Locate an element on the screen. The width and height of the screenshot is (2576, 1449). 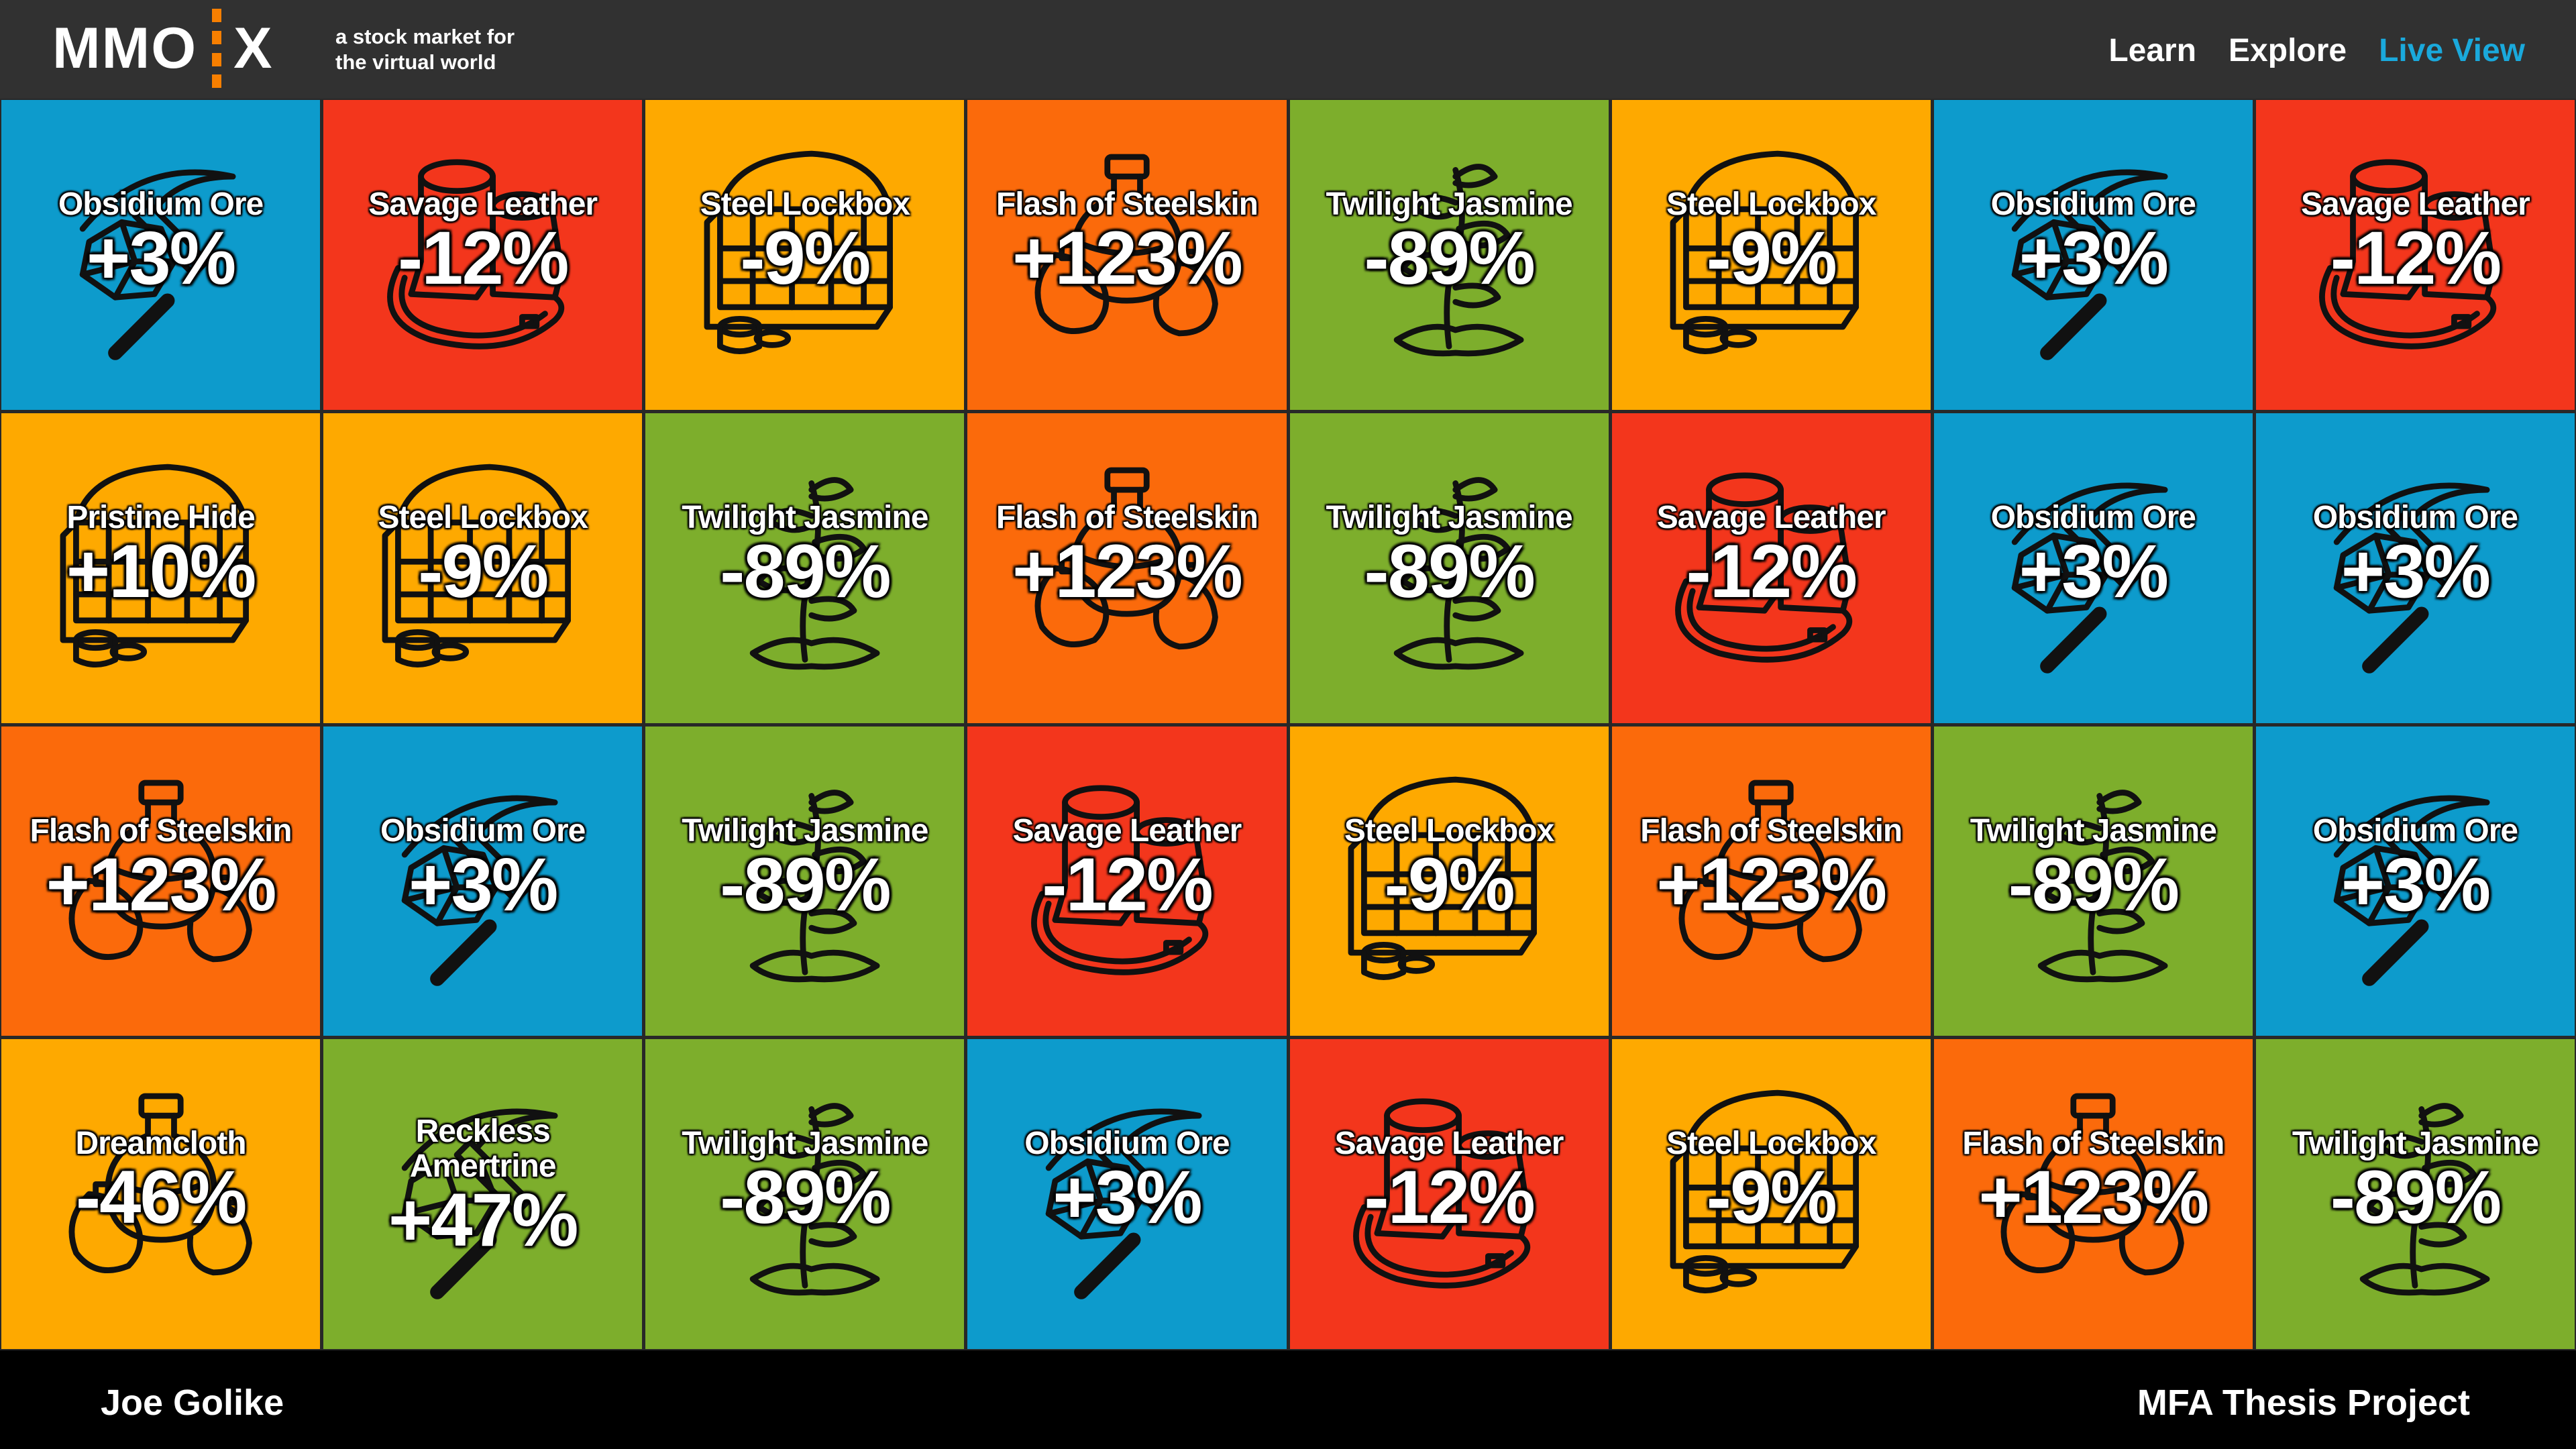
nav-explore: Explore is located at coordinates (2288, 50).